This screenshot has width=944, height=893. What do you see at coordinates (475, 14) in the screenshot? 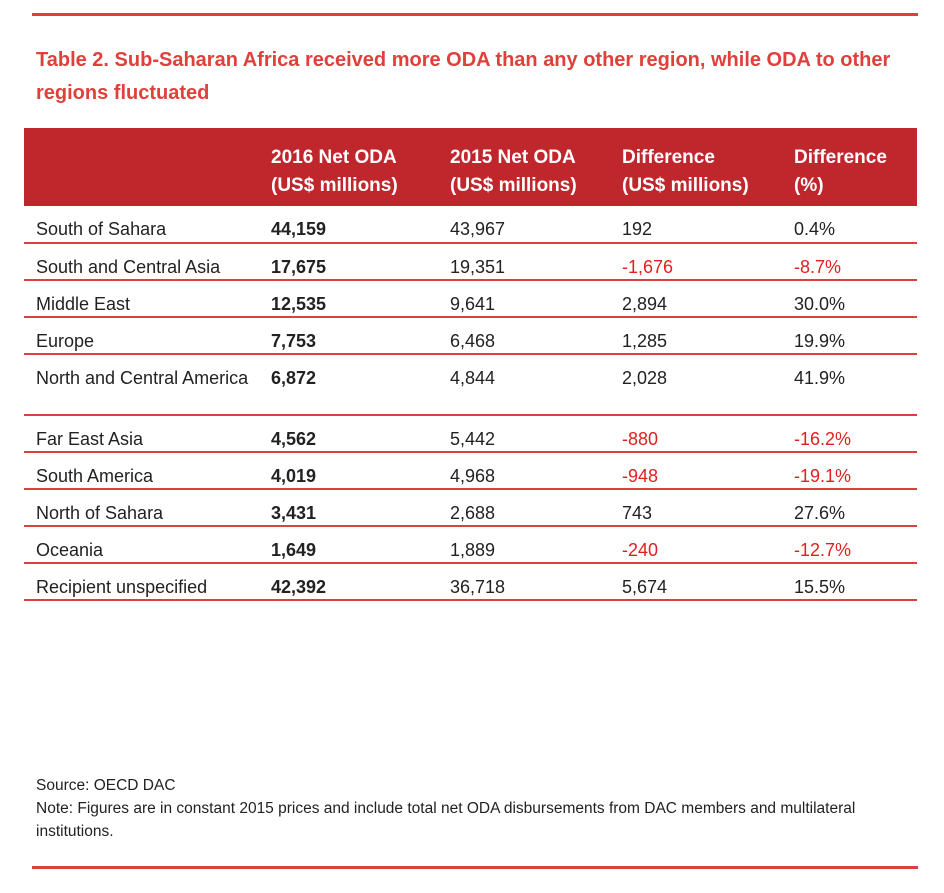
I see `top-rule` at bounding box center [475, 14].